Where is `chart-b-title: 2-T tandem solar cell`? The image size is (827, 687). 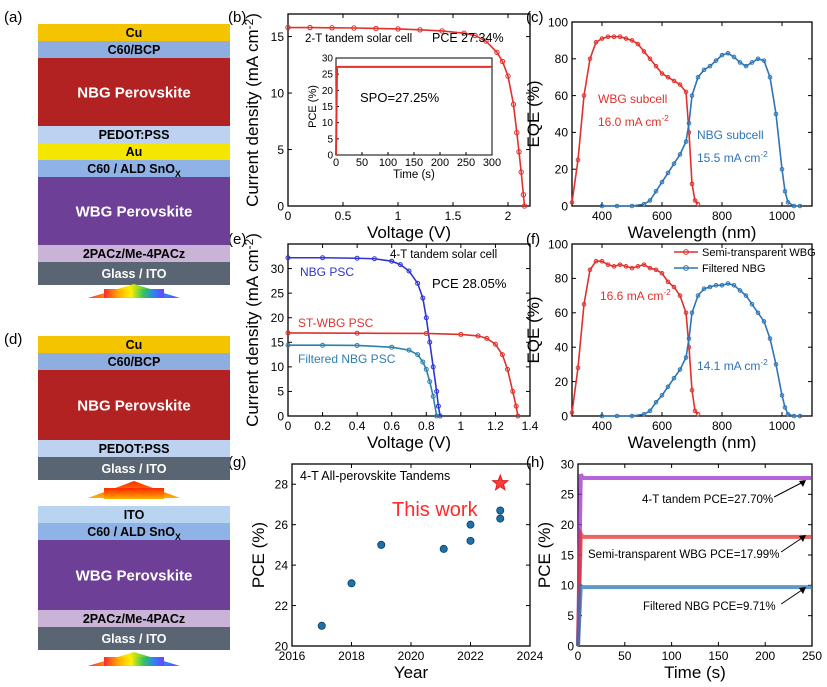
chart-b-title: 2-T tandem solar cell is located at coordinates (358, 39).